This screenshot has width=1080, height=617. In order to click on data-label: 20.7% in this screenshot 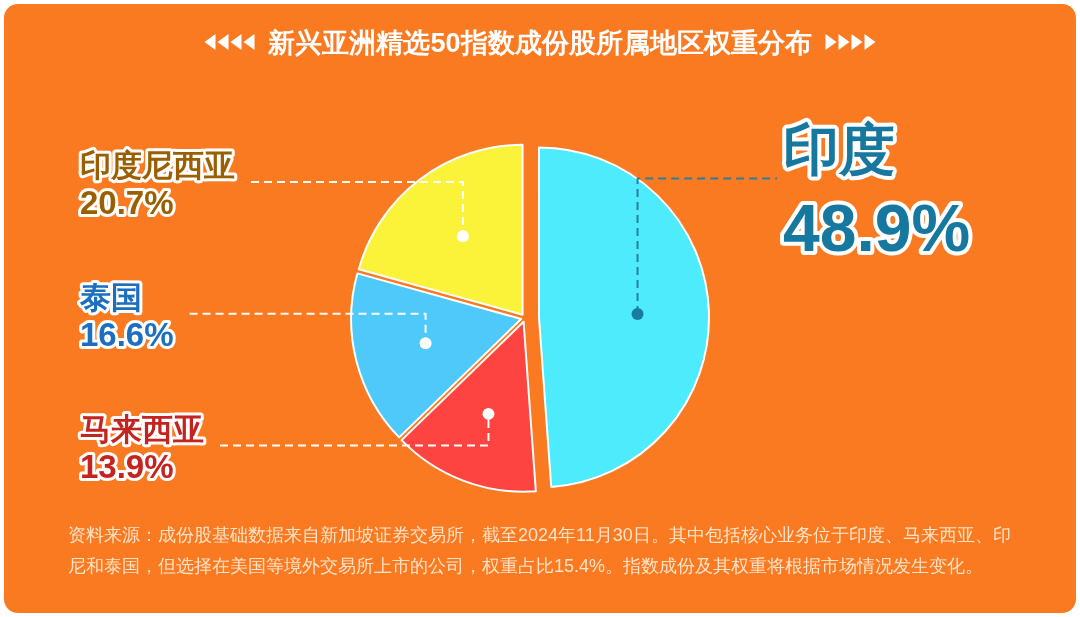, I will do `click(127, 202)`.